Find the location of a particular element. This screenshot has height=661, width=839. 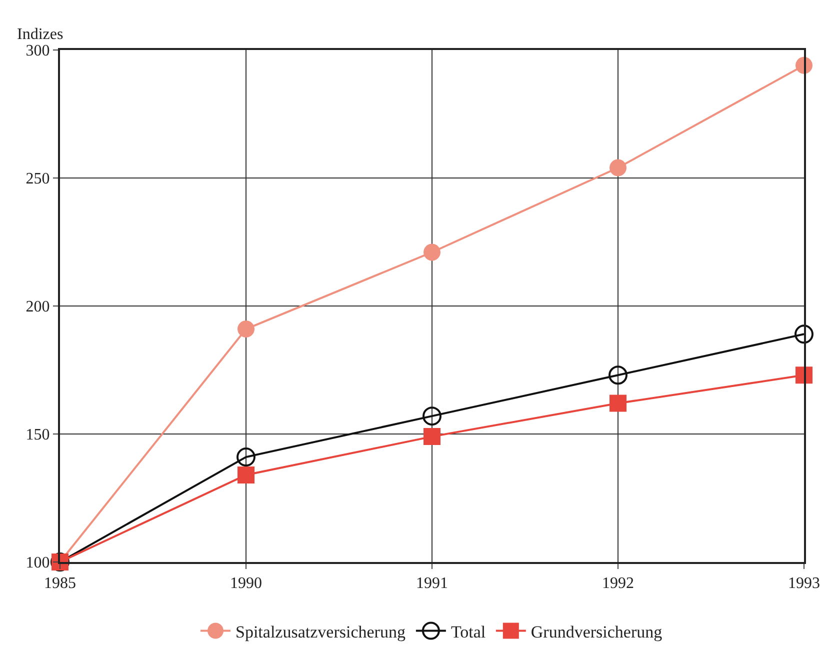

y-tick-label: 100 is located at coordinates (38, 563).